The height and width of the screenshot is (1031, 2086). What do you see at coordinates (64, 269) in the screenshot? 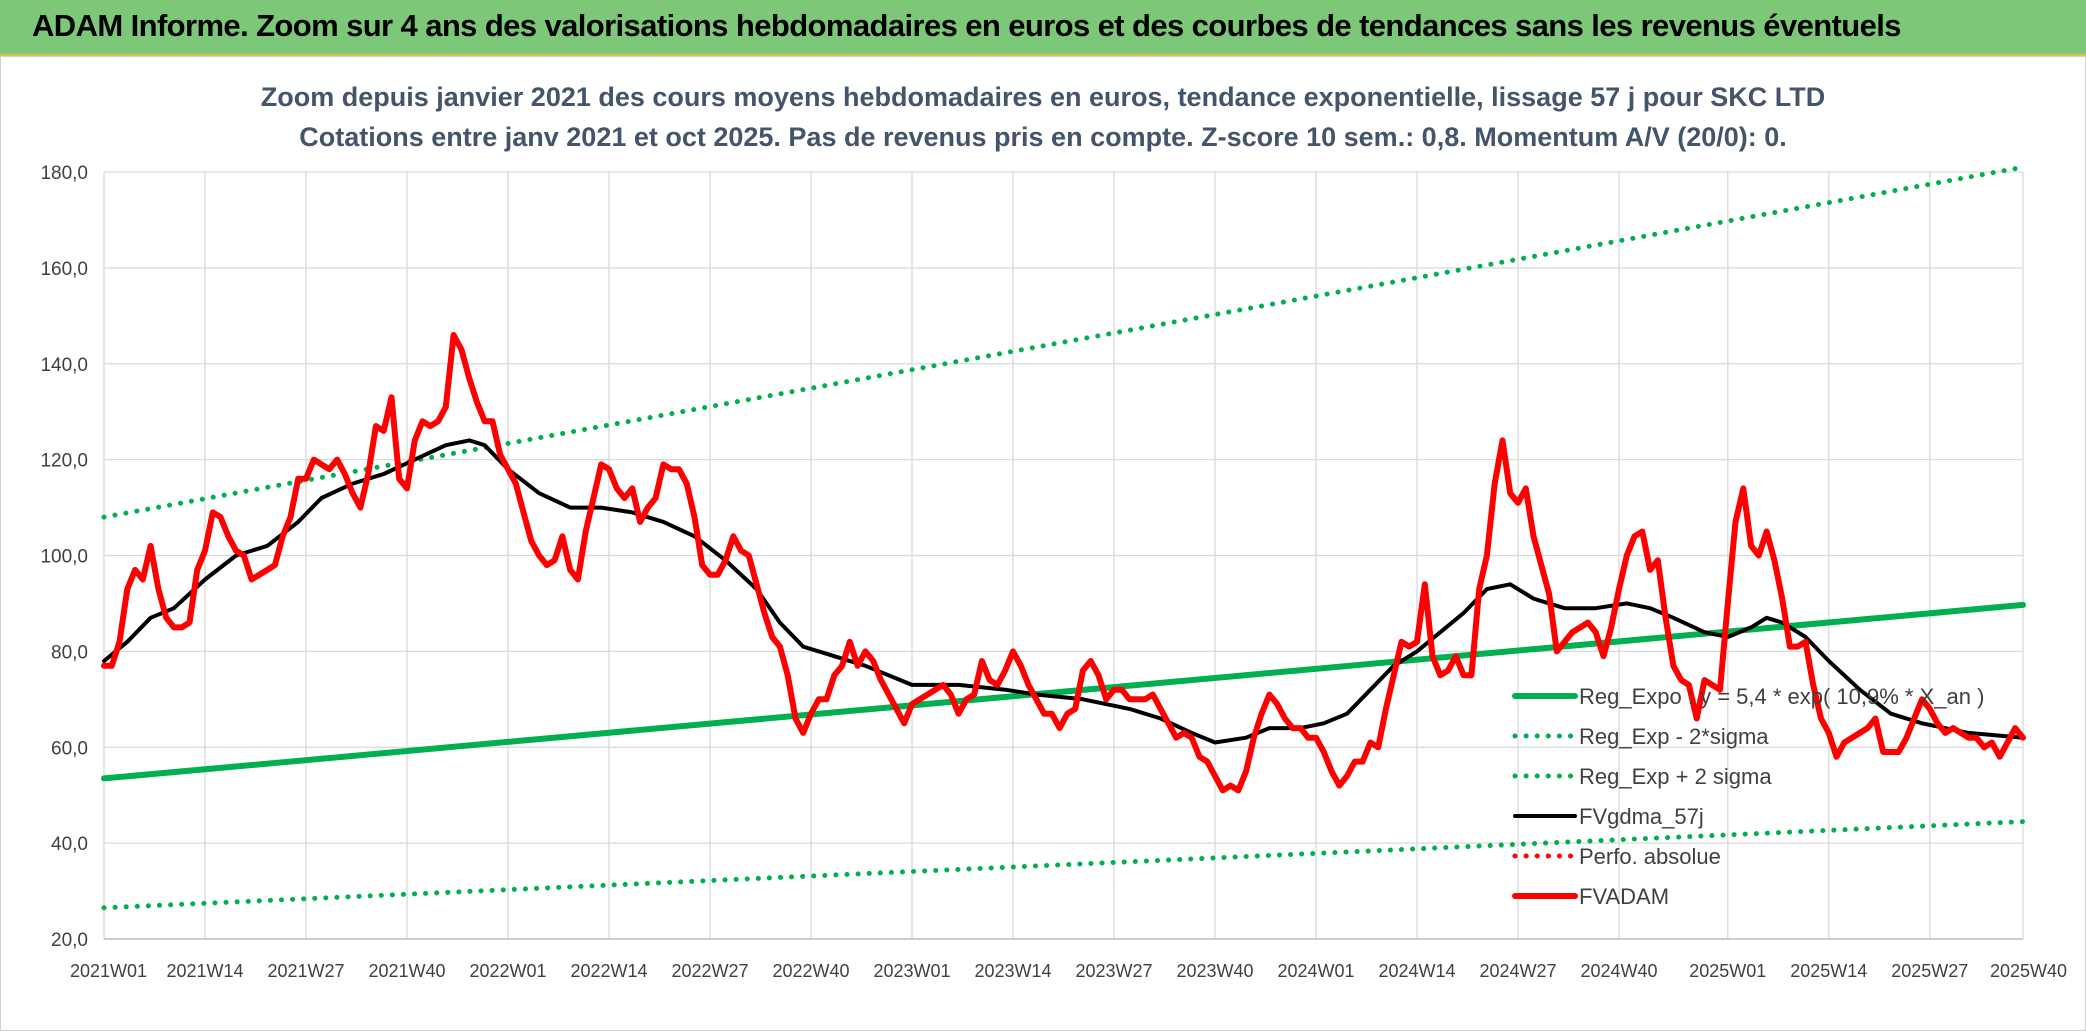
I see `y-tick-label: 160,0` at bounding box center [64, 269].